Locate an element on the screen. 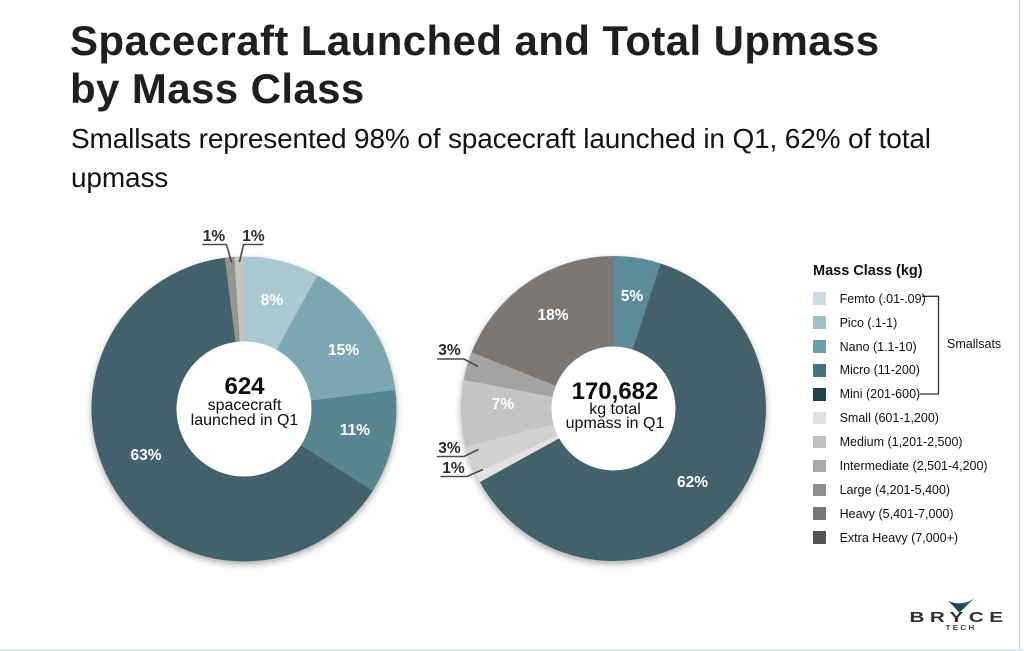  svg-text: TECH is located at coordinates (961, 627).